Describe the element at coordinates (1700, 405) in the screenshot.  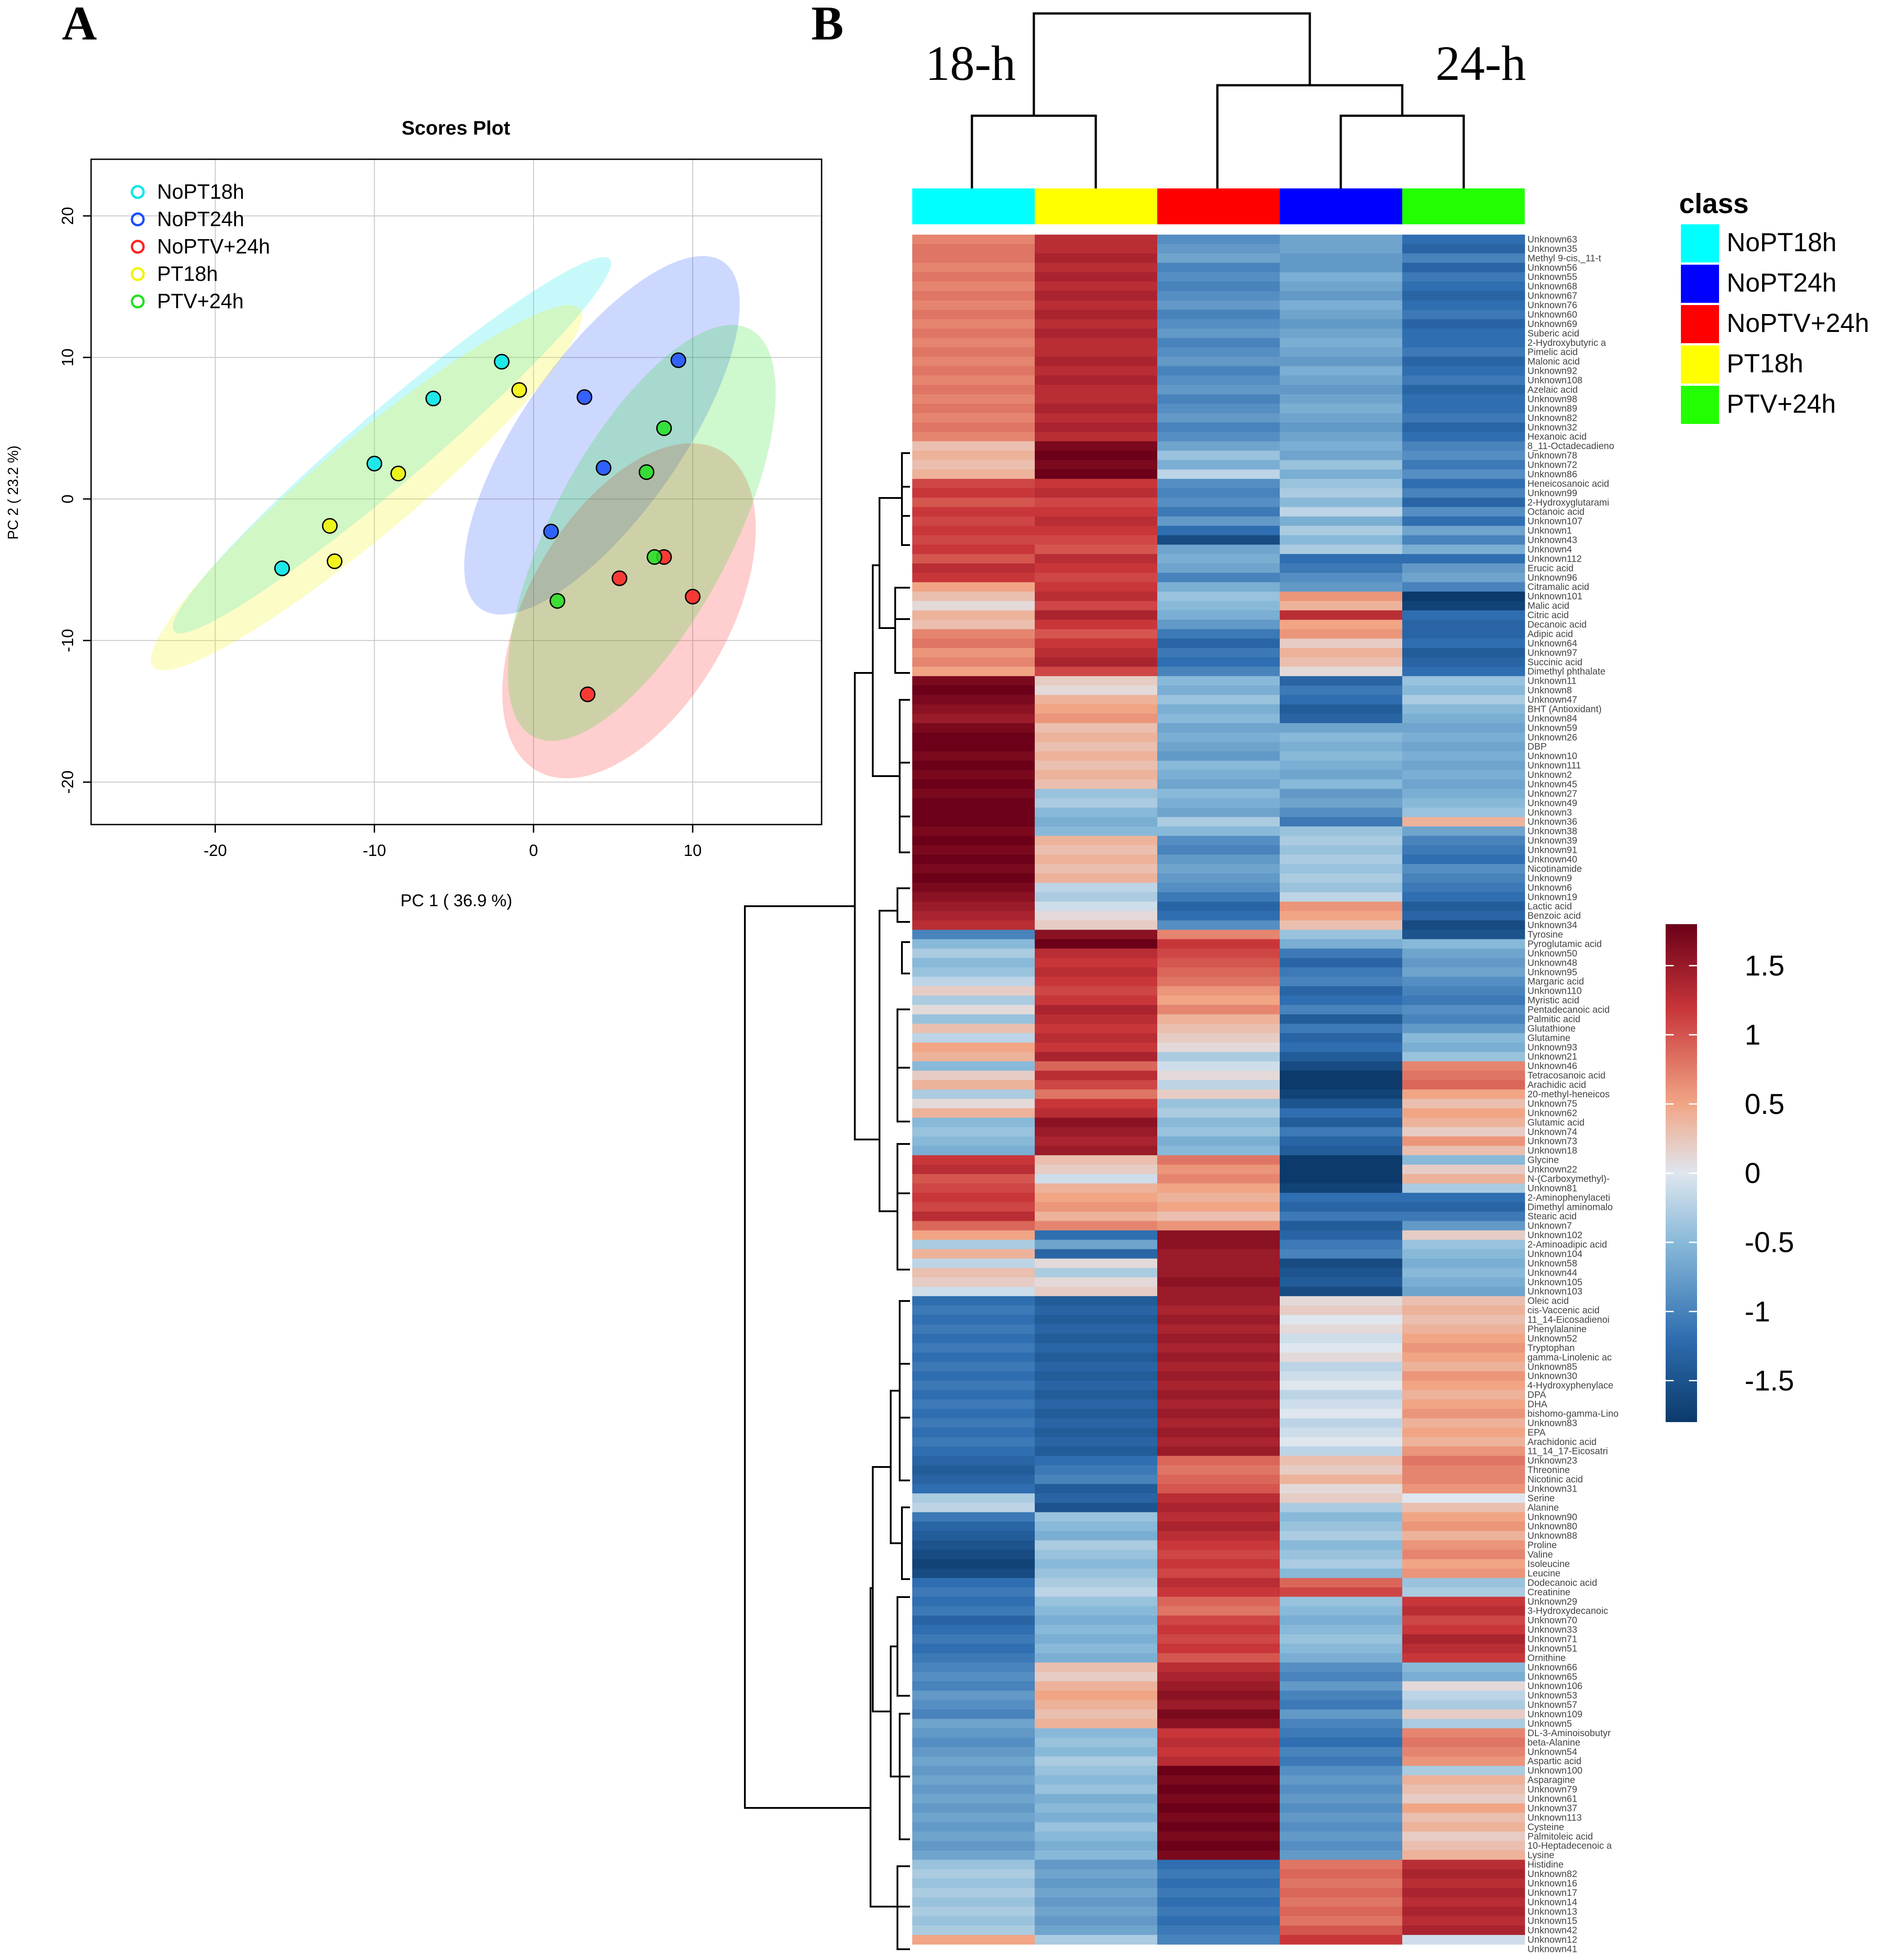
I see `class-legend-swatch-ptv-24h` at that location.